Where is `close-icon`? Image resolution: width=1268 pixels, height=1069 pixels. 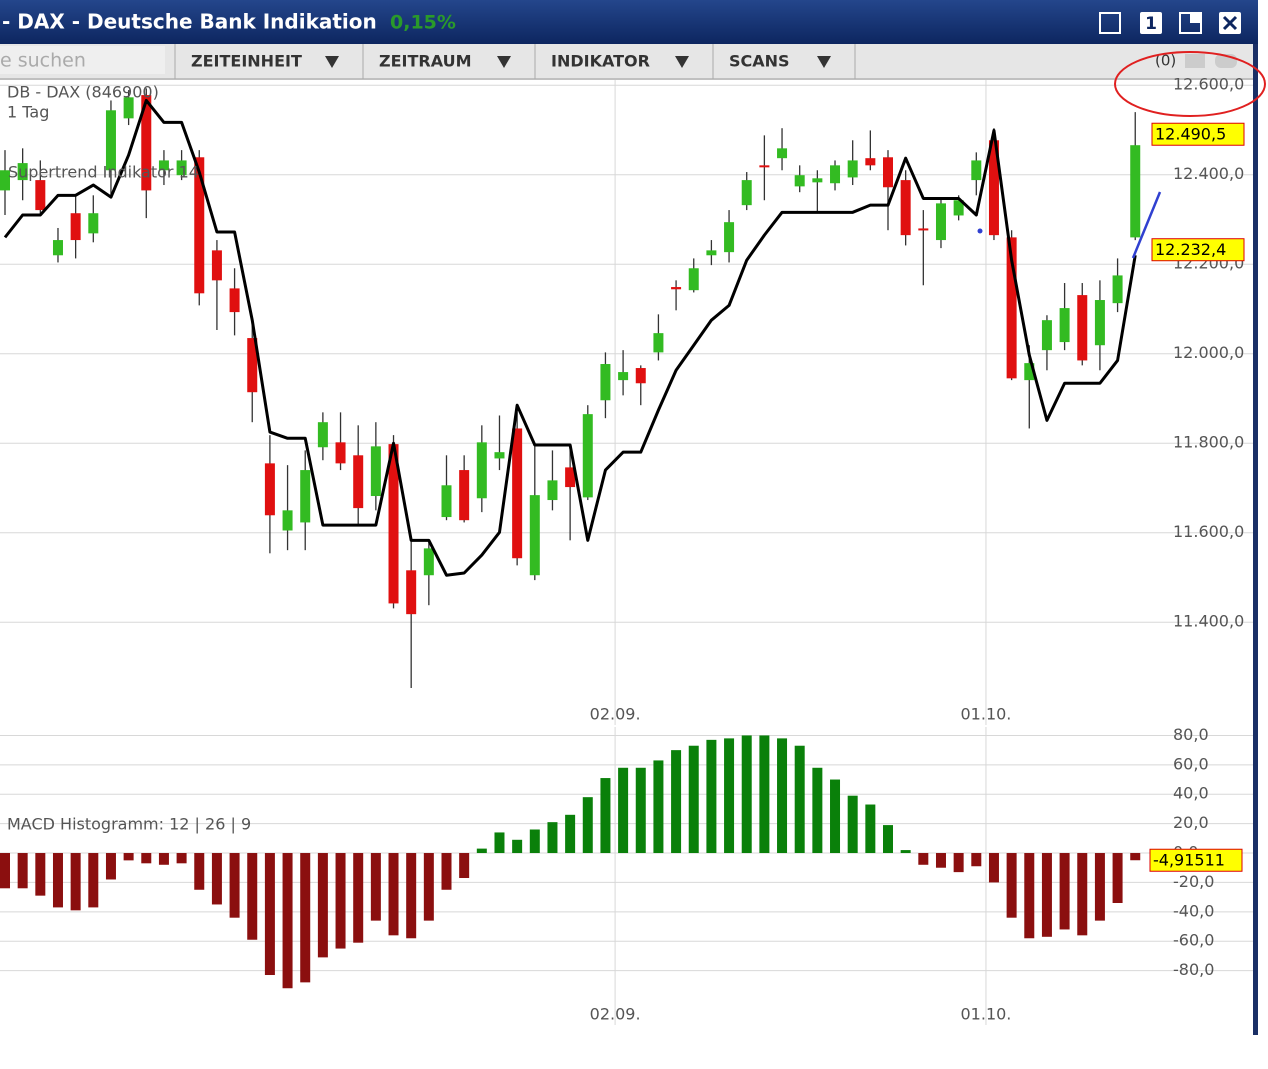 close-icon is located at coordinates (1230, 23).